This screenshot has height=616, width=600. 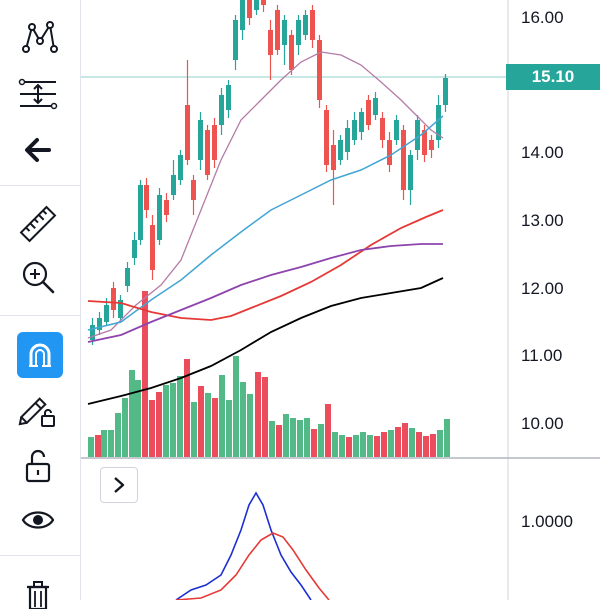 I want to click on indicator-axis-label: 1.0000, so click(x=547, y=521).